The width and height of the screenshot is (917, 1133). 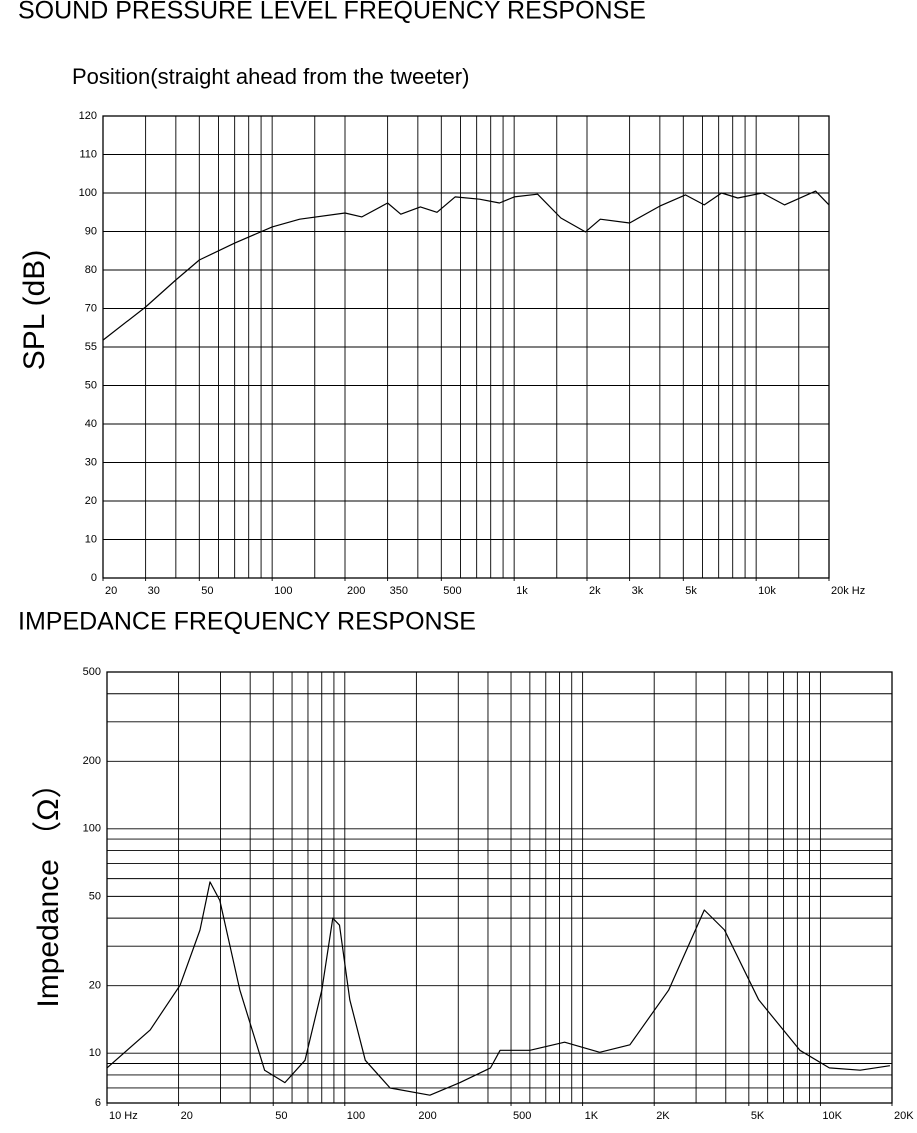 I want to click on x-tick-label: 10K, so click(x=832, y=1116).